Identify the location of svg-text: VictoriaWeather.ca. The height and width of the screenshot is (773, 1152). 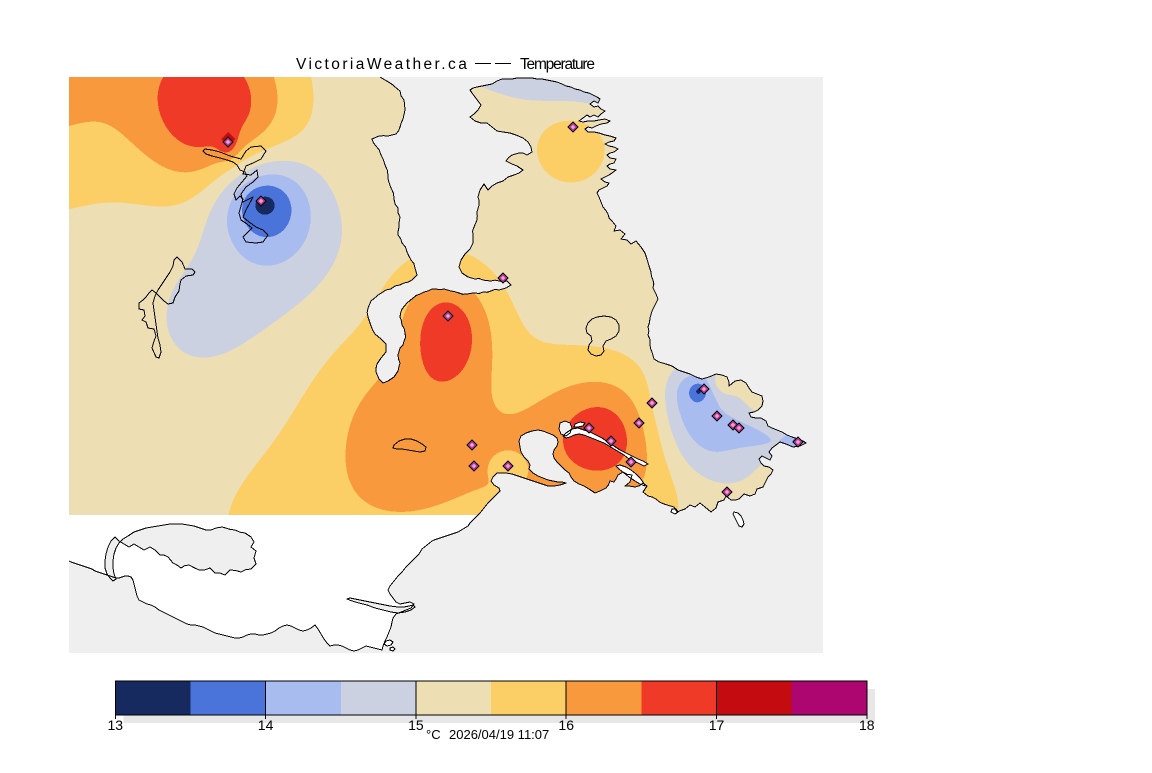
(382, 64).